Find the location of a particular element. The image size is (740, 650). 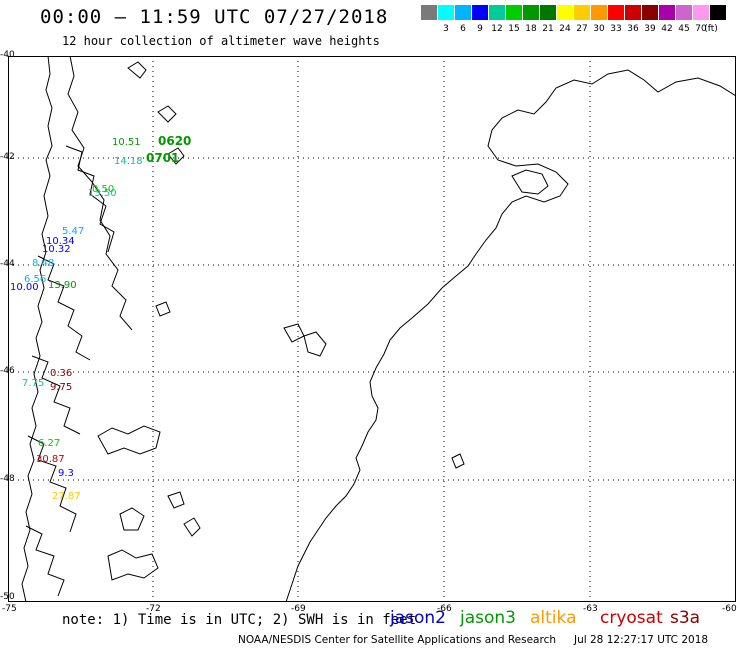

legend-tick-label: 15 is located at coordinates (514, 29).